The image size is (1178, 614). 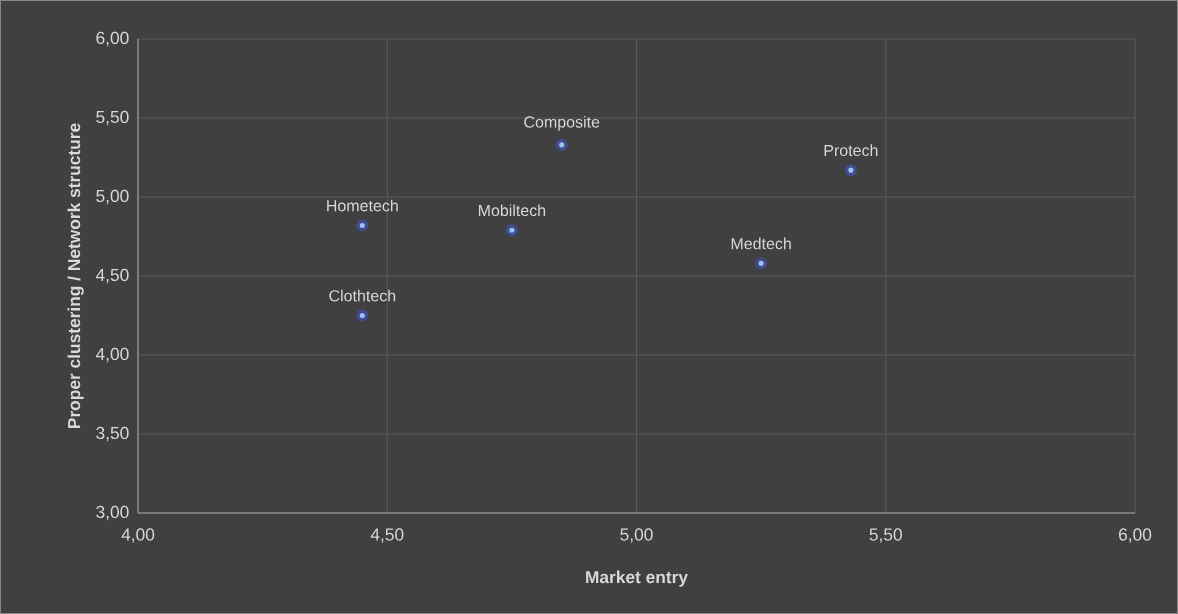 What do you see at coordinates (885, 535) in the screenshot?
I see `x-tick-label: 5,50` at bounding box center [885, 535].